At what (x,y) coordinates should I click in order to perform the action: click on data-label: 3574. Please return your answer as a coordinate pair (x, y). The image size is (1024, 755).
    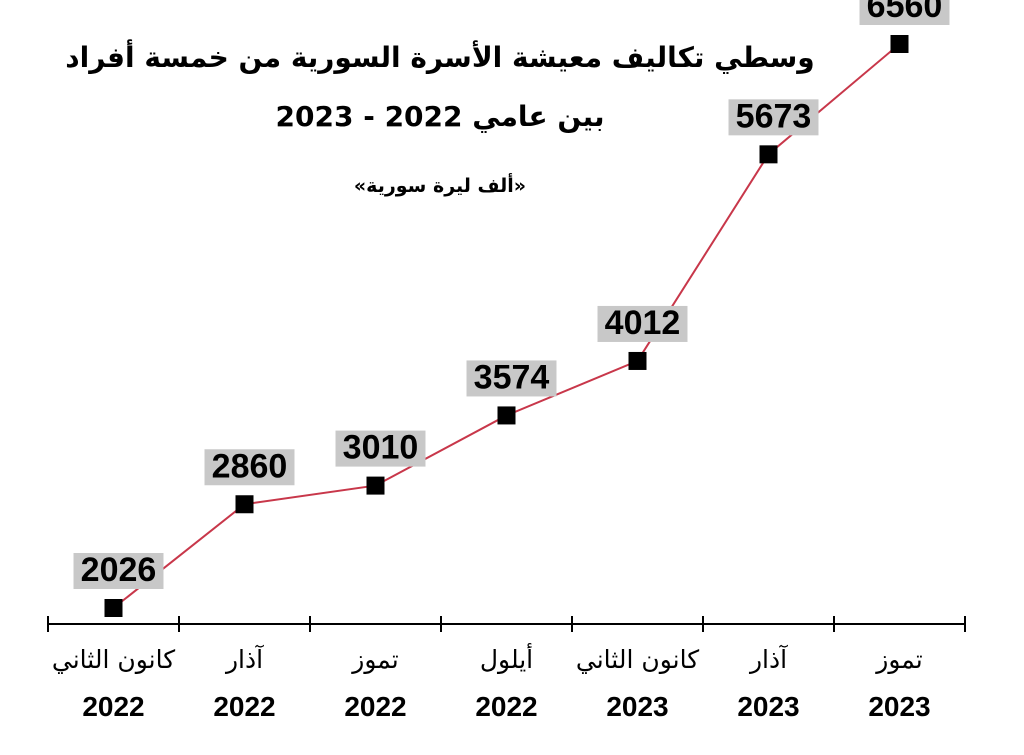
    Looking at the image, I should click on (512, 377).